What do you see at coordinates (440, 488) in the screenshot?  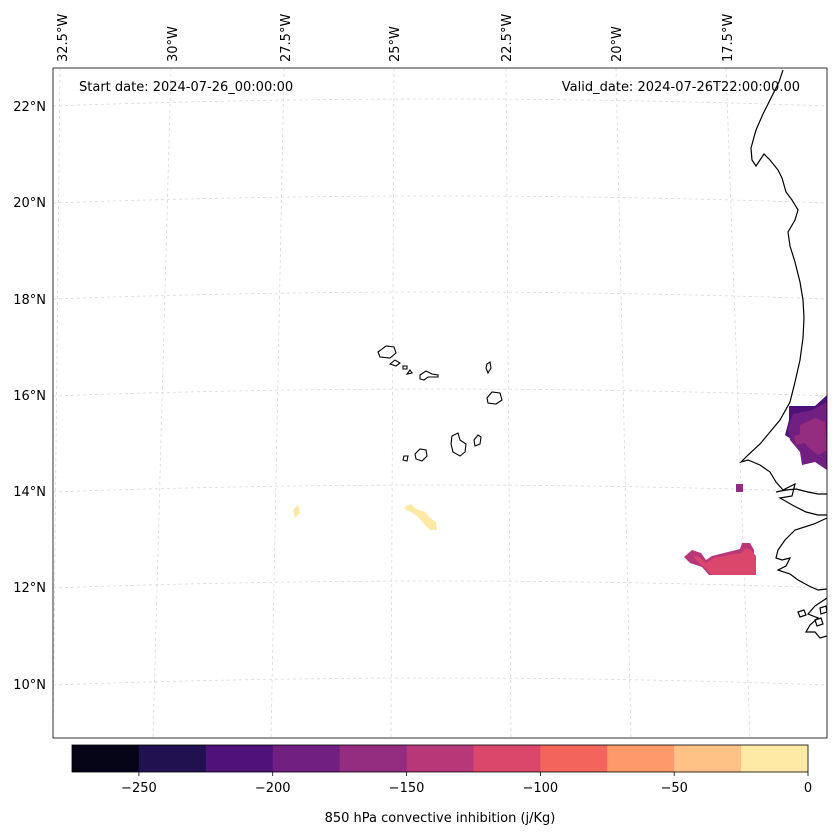 I see `parallel-14n` at bounding box center [440, 488].